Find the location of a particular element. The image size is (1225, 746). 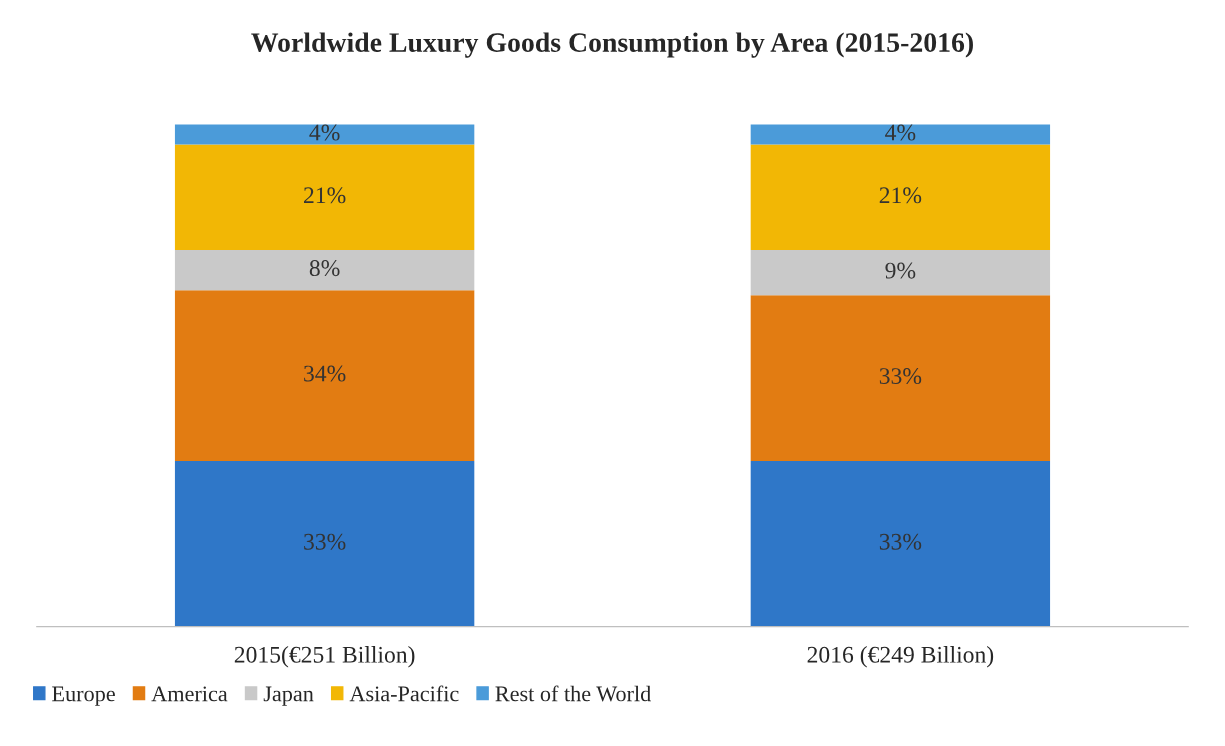

legend-label: Japan is located at coordinates (288, 696).